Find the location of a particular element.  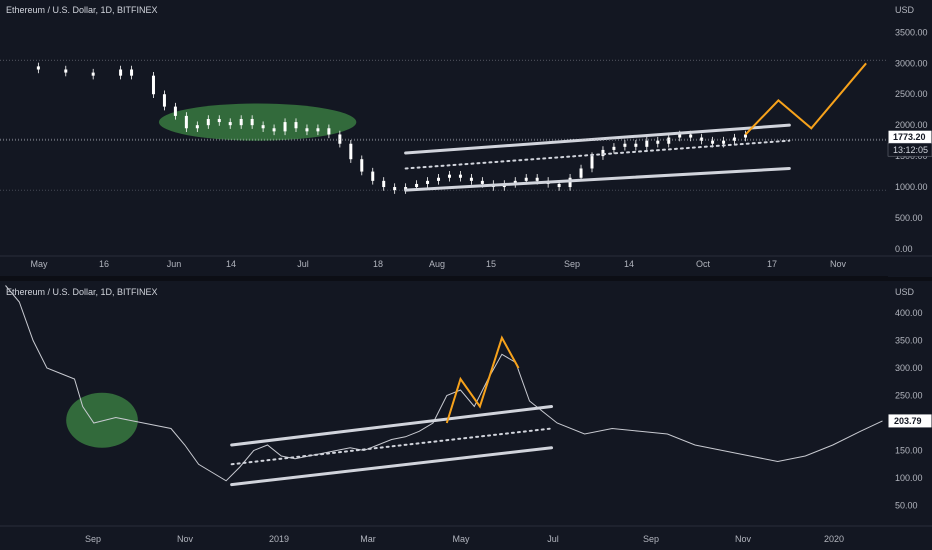

panel2-middle-channel-line is located at coordinates (391, 446).